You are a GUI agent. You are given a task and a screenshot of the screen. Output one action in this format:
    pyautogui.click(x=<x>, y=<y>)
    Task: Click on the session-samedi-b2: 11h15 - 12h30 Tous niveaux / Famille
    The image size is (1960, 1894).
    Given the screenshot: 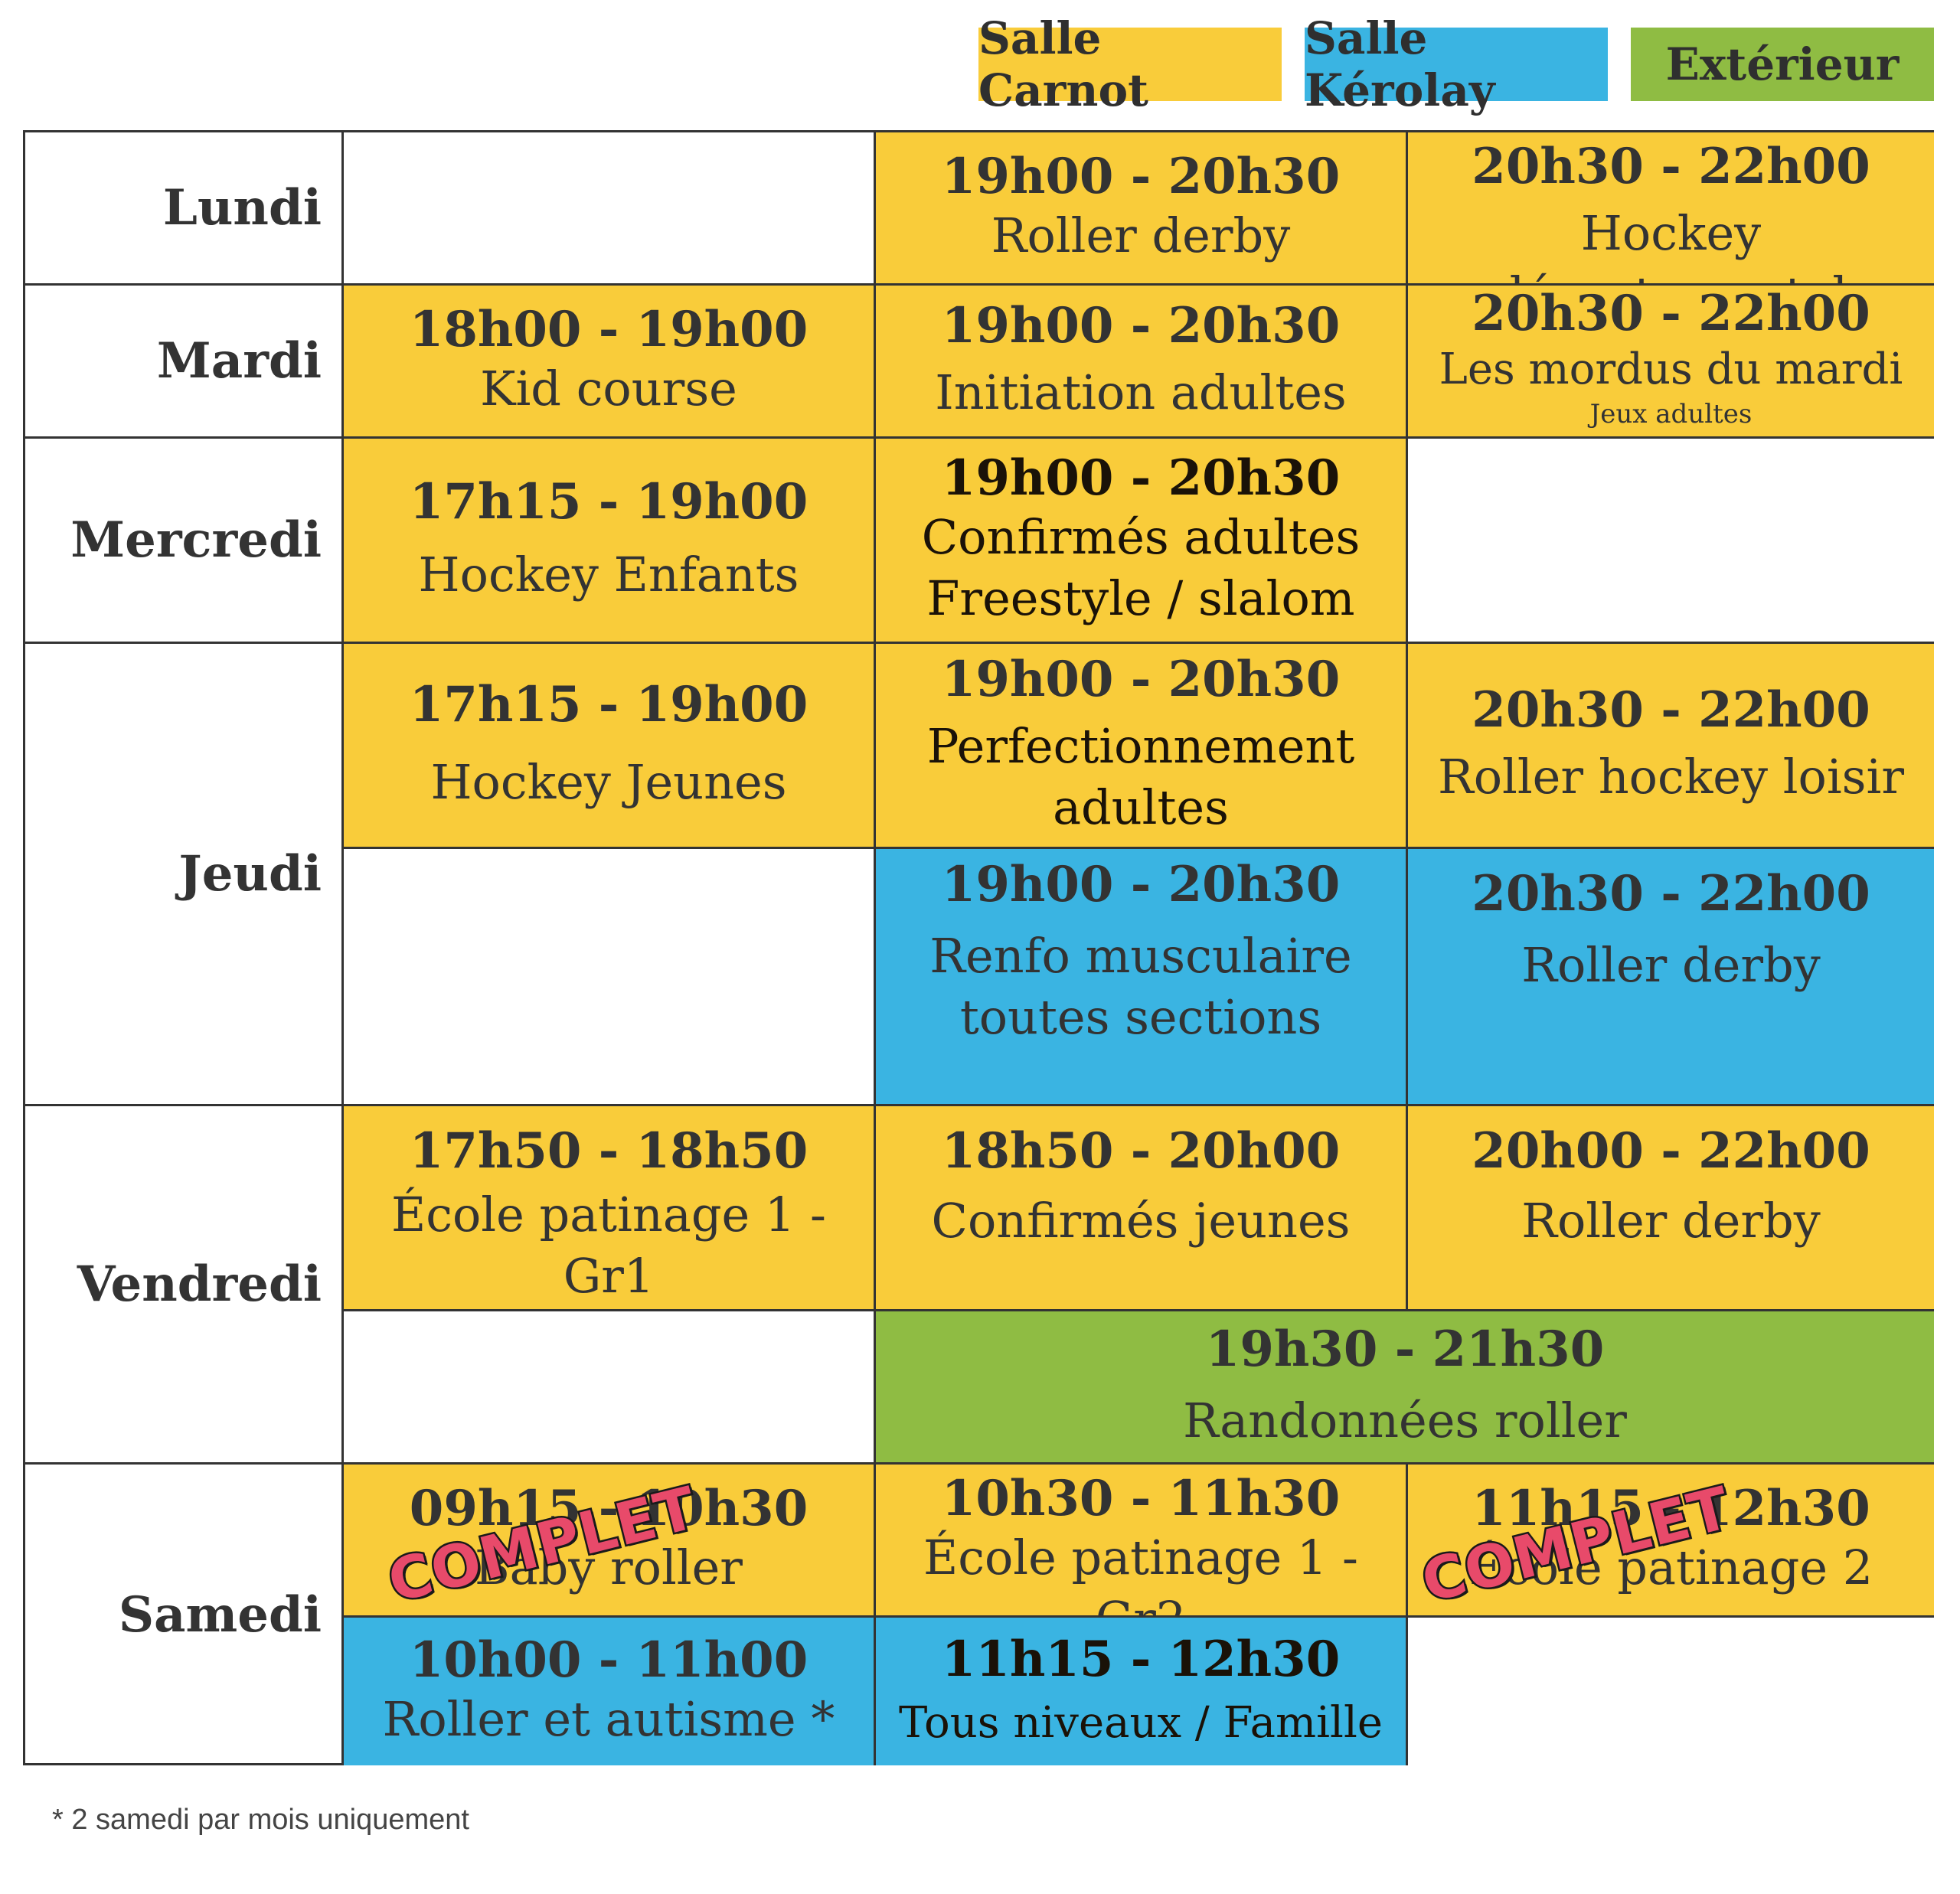 What is the action you would take?
    pyautogui.click(x=1142, y=1691)
    